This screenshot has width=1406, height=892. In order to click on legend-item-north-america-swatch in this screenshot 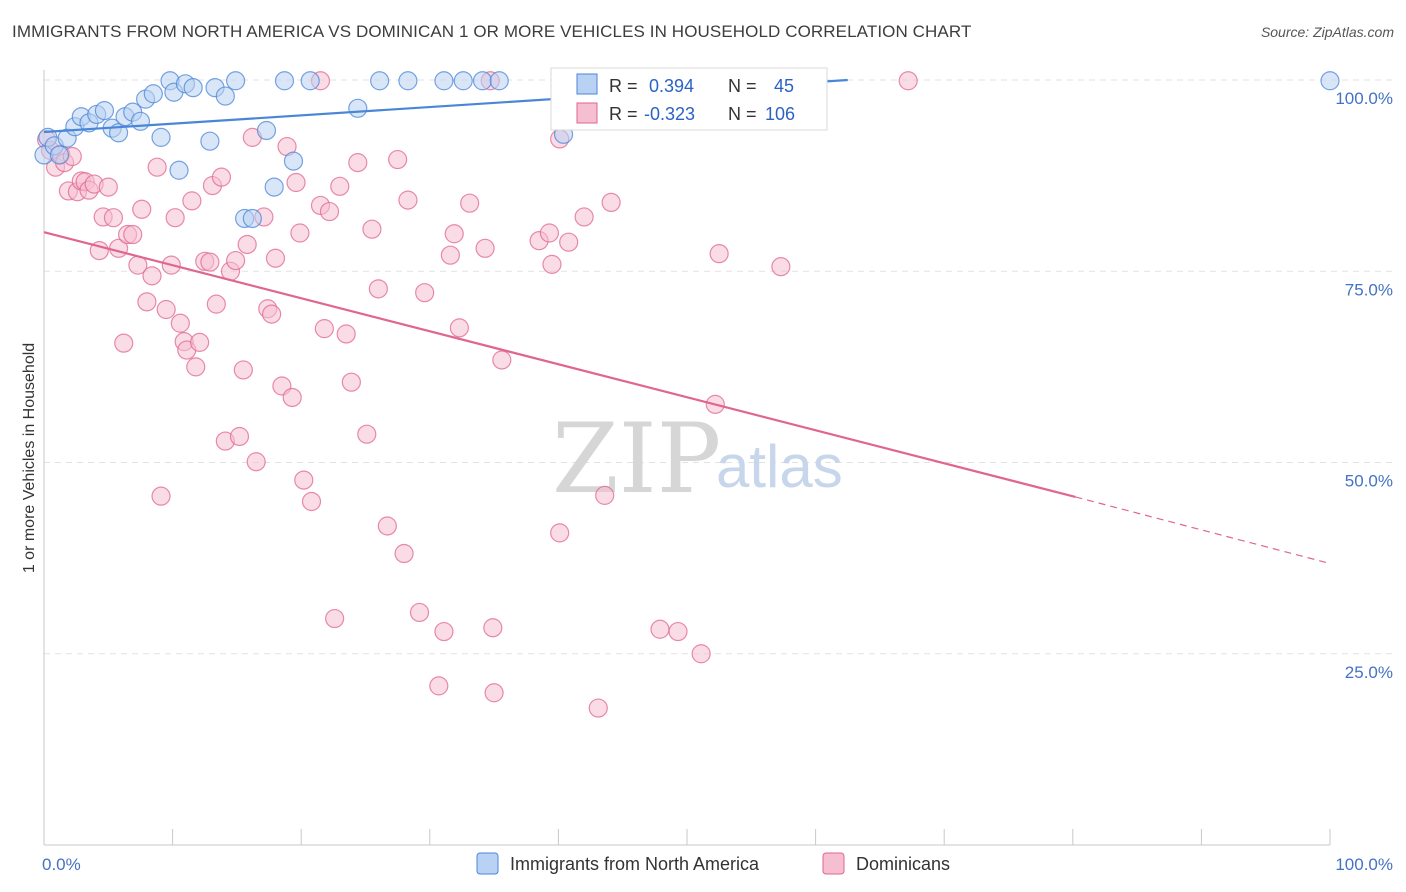, I will do `click(487, 863)`.